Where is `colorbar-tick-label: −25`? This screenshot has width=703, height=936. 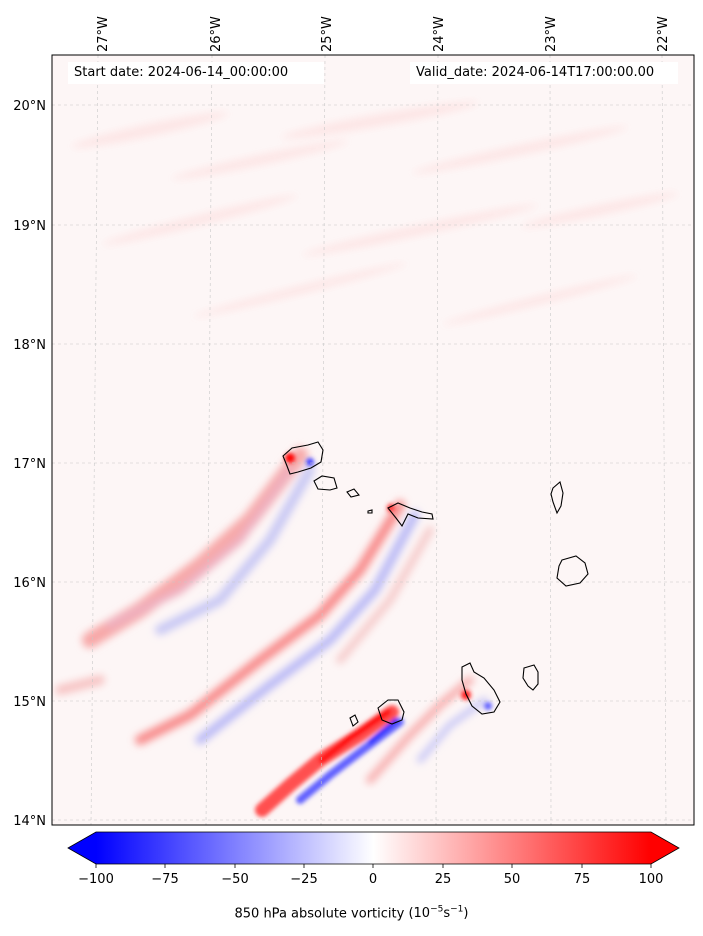
colorbar-tick-label: −25 is located at coordinates (303, 879).